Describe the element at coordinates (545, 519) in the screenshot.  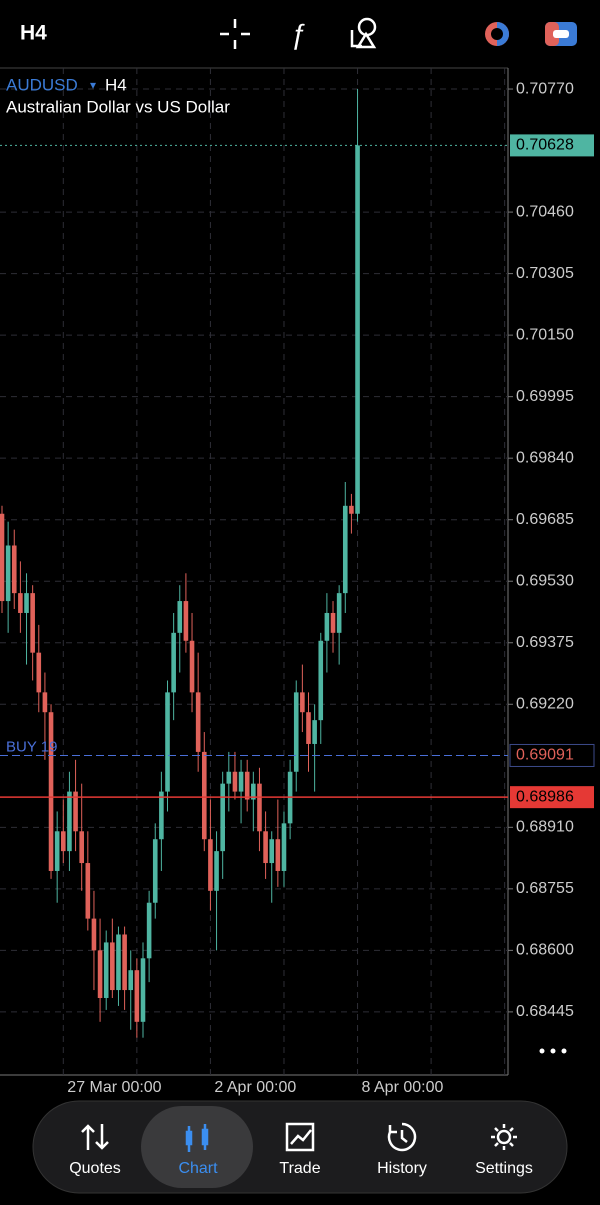
I see `y-tick-label: 0.69685` at that location.